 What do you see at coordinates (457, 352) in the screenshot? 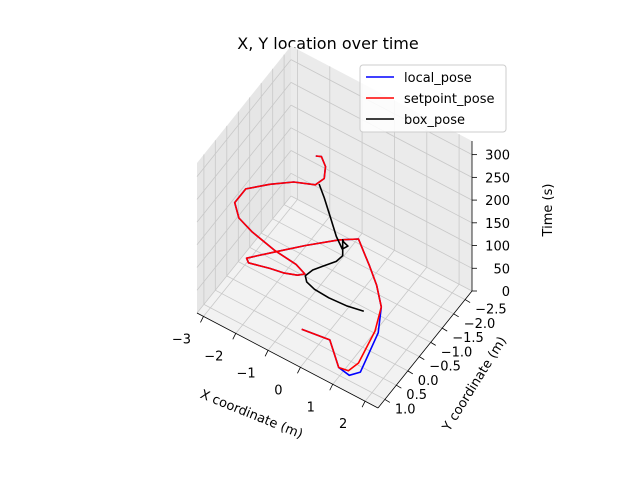
I see `y-tick-label: −1.0` at bounding box center [457, 352].